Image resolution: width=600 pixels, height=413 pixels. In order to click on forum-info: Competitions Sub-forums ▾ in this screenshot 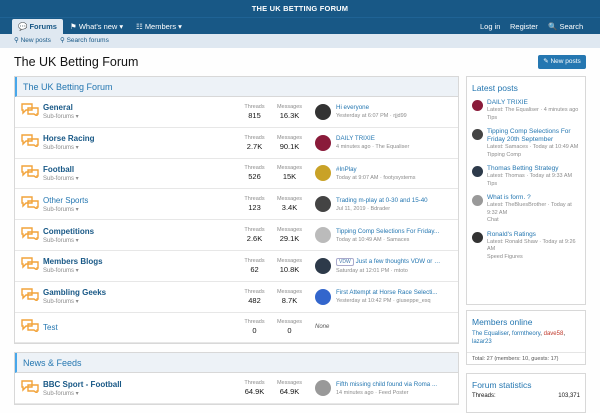, I will do `click(140, 235)`.